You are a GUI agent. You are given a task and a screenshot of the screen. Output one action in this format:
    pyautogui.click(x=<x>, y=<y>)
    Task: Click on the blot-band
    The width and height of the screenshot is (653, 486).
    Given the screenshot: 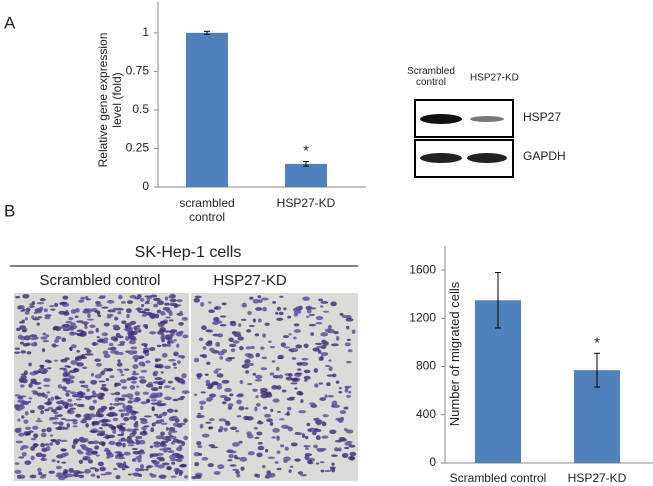 What is the action you would take?
    pyautogui.click(x=487, y=158)
    